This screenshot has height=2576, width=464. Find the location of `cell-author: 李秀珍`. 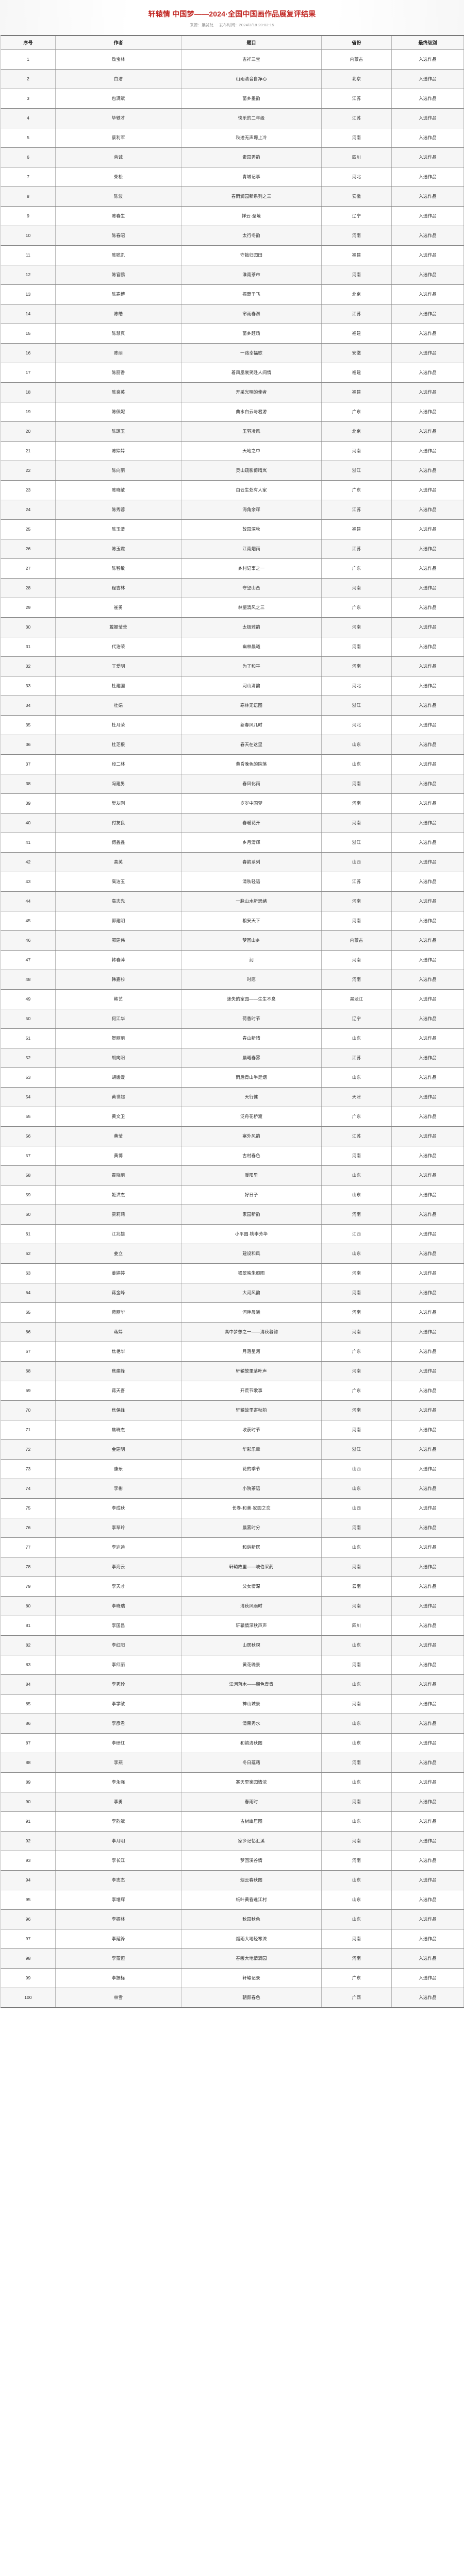

cell-author: 李秀珍 is located at coordinates (118, 1684).